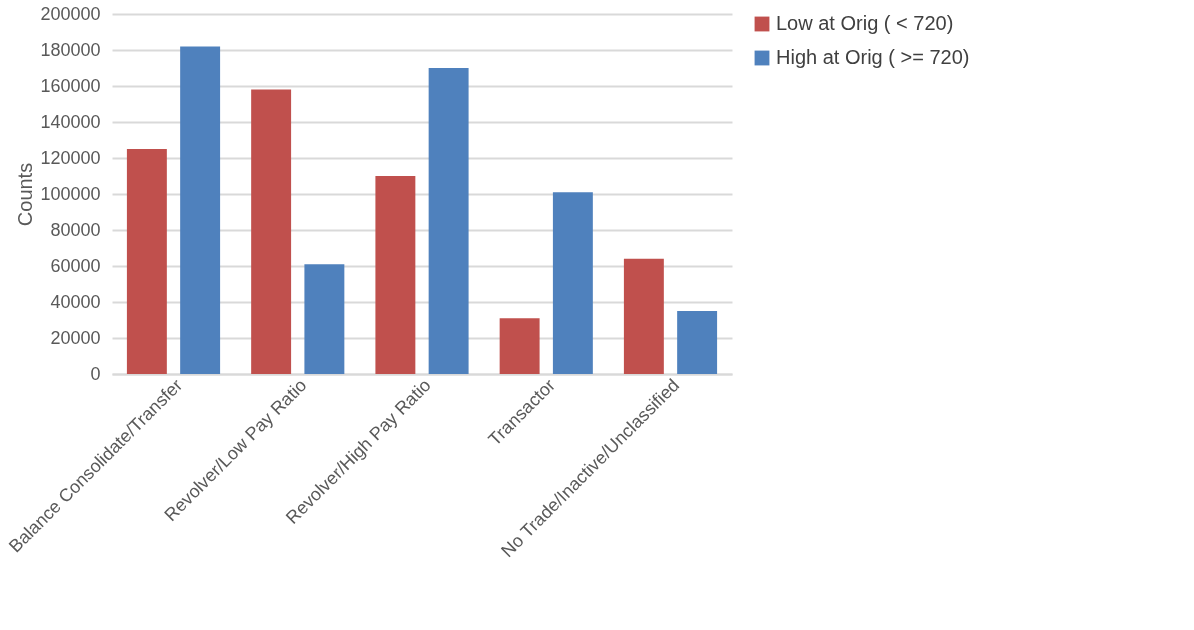 The width and height of the screenshot is (1194, 630). What do you see at coordinates (75, 301) in the screenshot?
I see `y-tick-label: 40000` at bounding box center [75, 301].